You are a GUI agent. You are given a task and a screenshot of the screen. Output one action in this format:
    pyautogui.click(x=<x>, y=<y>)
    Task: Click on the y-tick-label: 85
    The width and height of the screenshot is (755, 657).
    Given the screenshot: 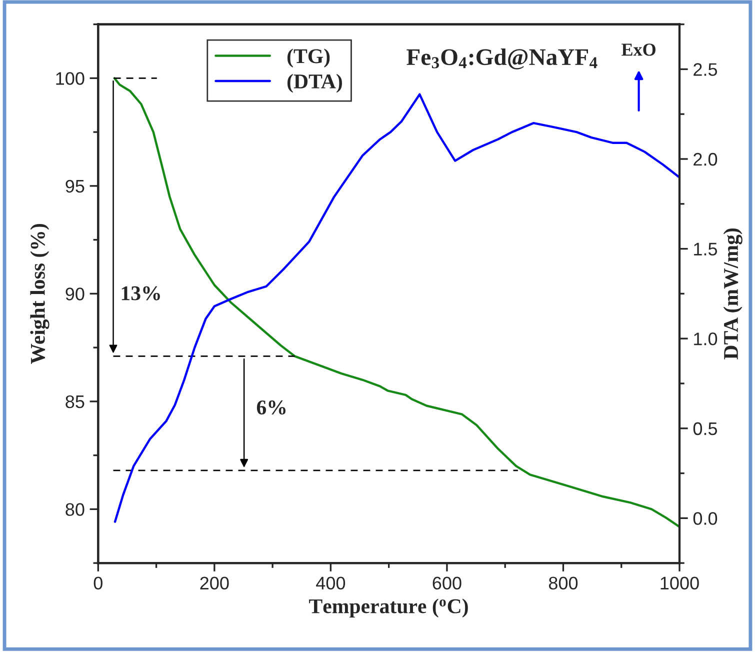 What is the action you would take?
    pyautogui.click(x=75, y=401)
    